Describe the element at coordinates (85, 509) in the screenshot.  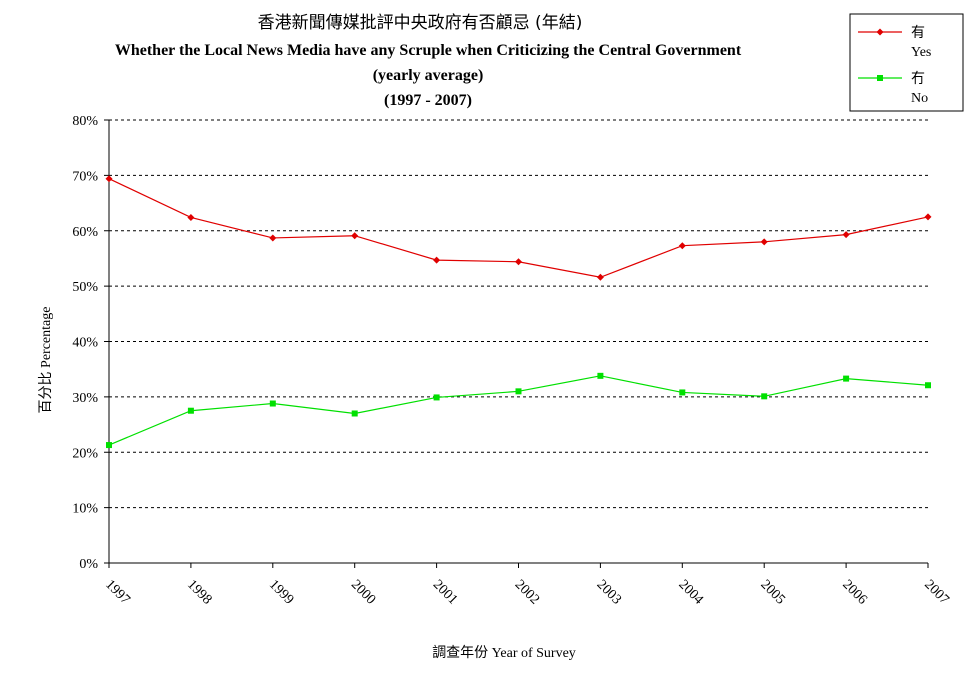
I see `y-tick-label: 10%` at that location.